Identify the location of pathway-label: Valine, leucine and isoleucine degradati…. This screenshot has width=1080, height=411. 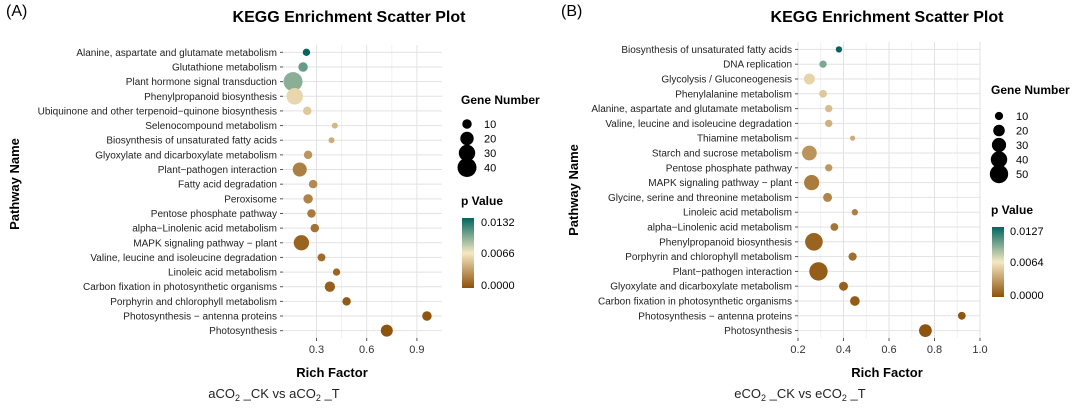
(183, 258).